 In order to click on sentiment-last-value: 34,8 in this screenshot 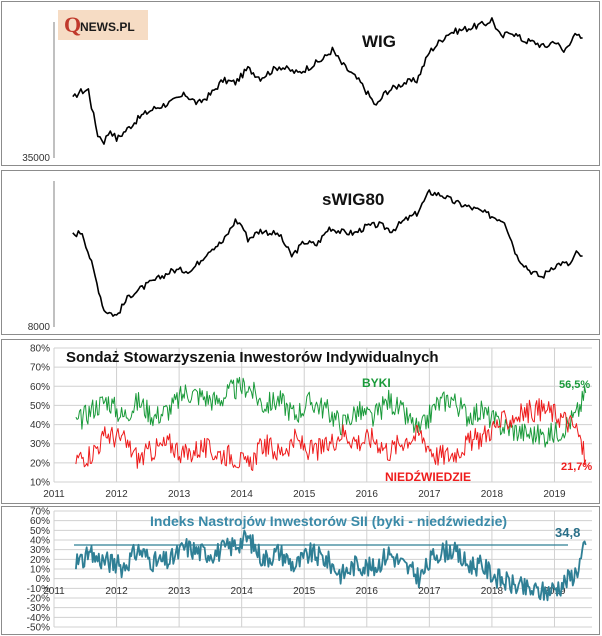, I will do `click(567, 532)`.